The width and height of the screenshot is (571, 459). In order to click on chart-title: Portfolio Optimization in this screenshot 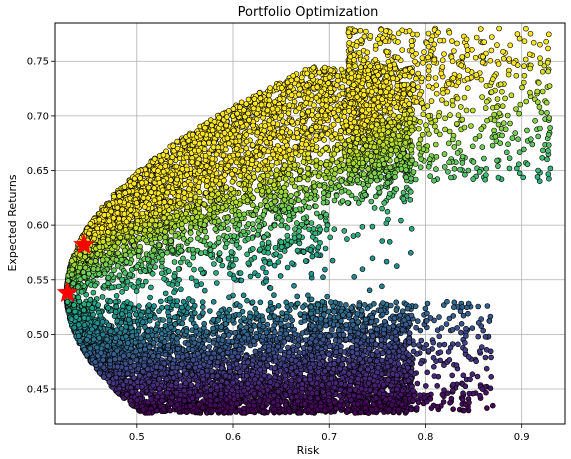, I will do `click(308, 12)`.